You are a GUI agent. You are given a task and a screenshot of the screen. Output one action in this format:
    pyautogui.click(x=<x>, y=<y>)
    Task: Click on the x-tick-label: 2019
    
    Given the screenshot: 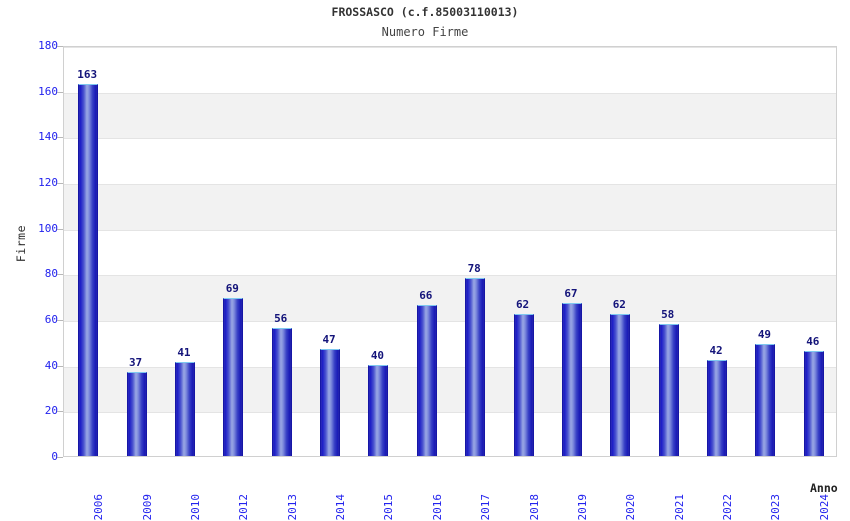 What is the action you would take?
    pyautogui.click(x=582, y=507)
    